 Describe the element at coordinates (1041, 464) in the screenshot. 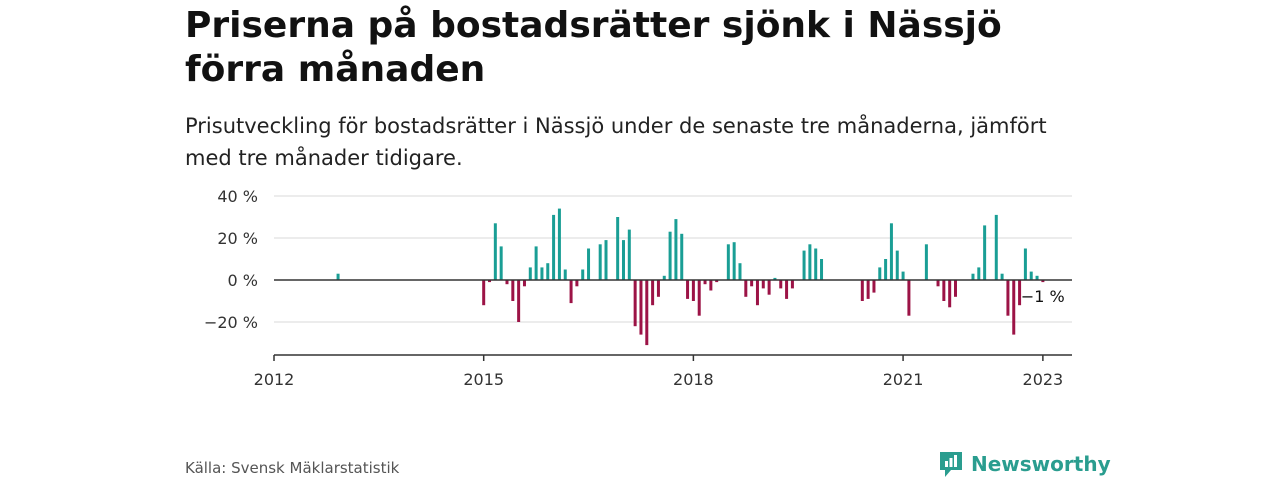

I see `brand-name: Newsworthy` at that location.